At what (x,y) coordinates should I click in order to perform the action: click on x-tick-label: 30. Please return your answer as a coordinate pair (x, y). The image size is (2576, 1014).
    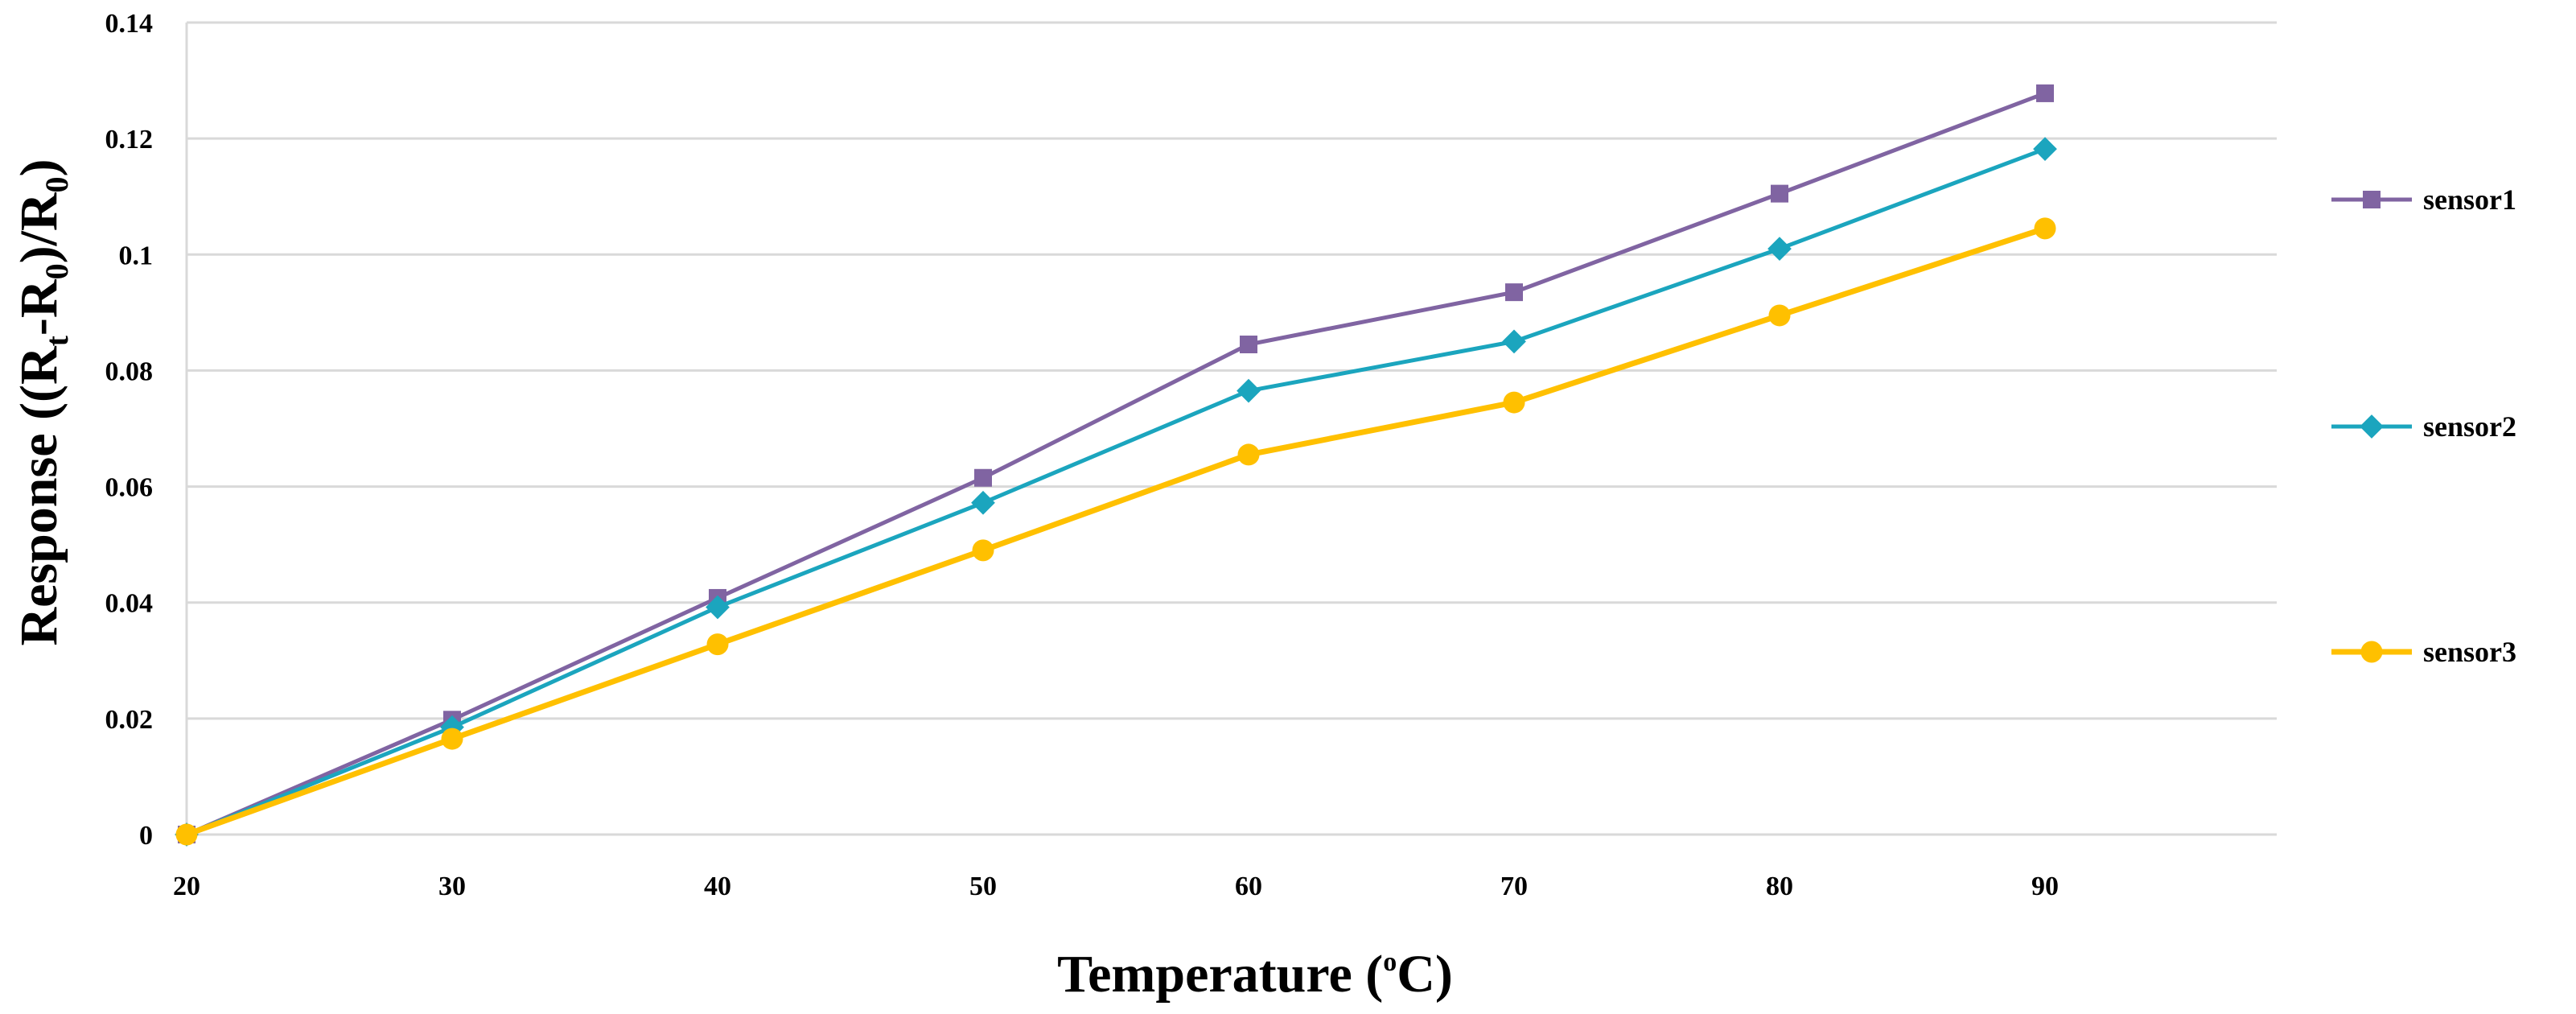
    Looking at the image, I should click on (452, 886).